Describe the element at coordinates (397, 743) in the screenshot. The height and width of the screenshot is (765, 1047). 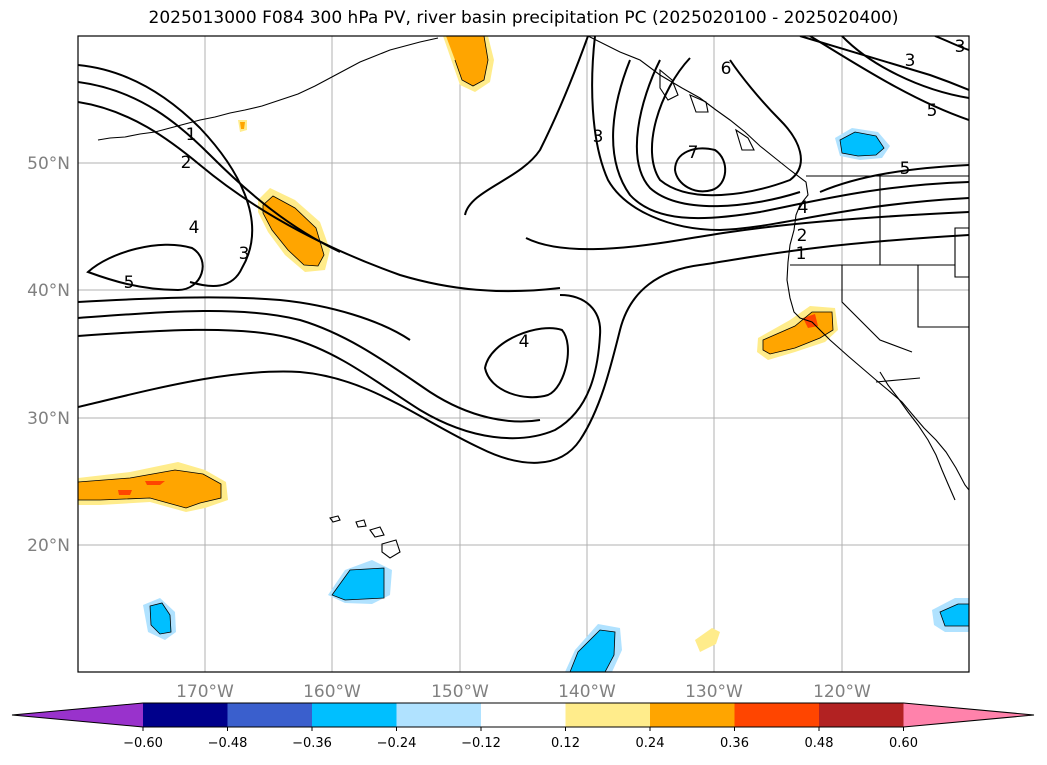
I see `colorbar-tick-label: −0.24` at that location.